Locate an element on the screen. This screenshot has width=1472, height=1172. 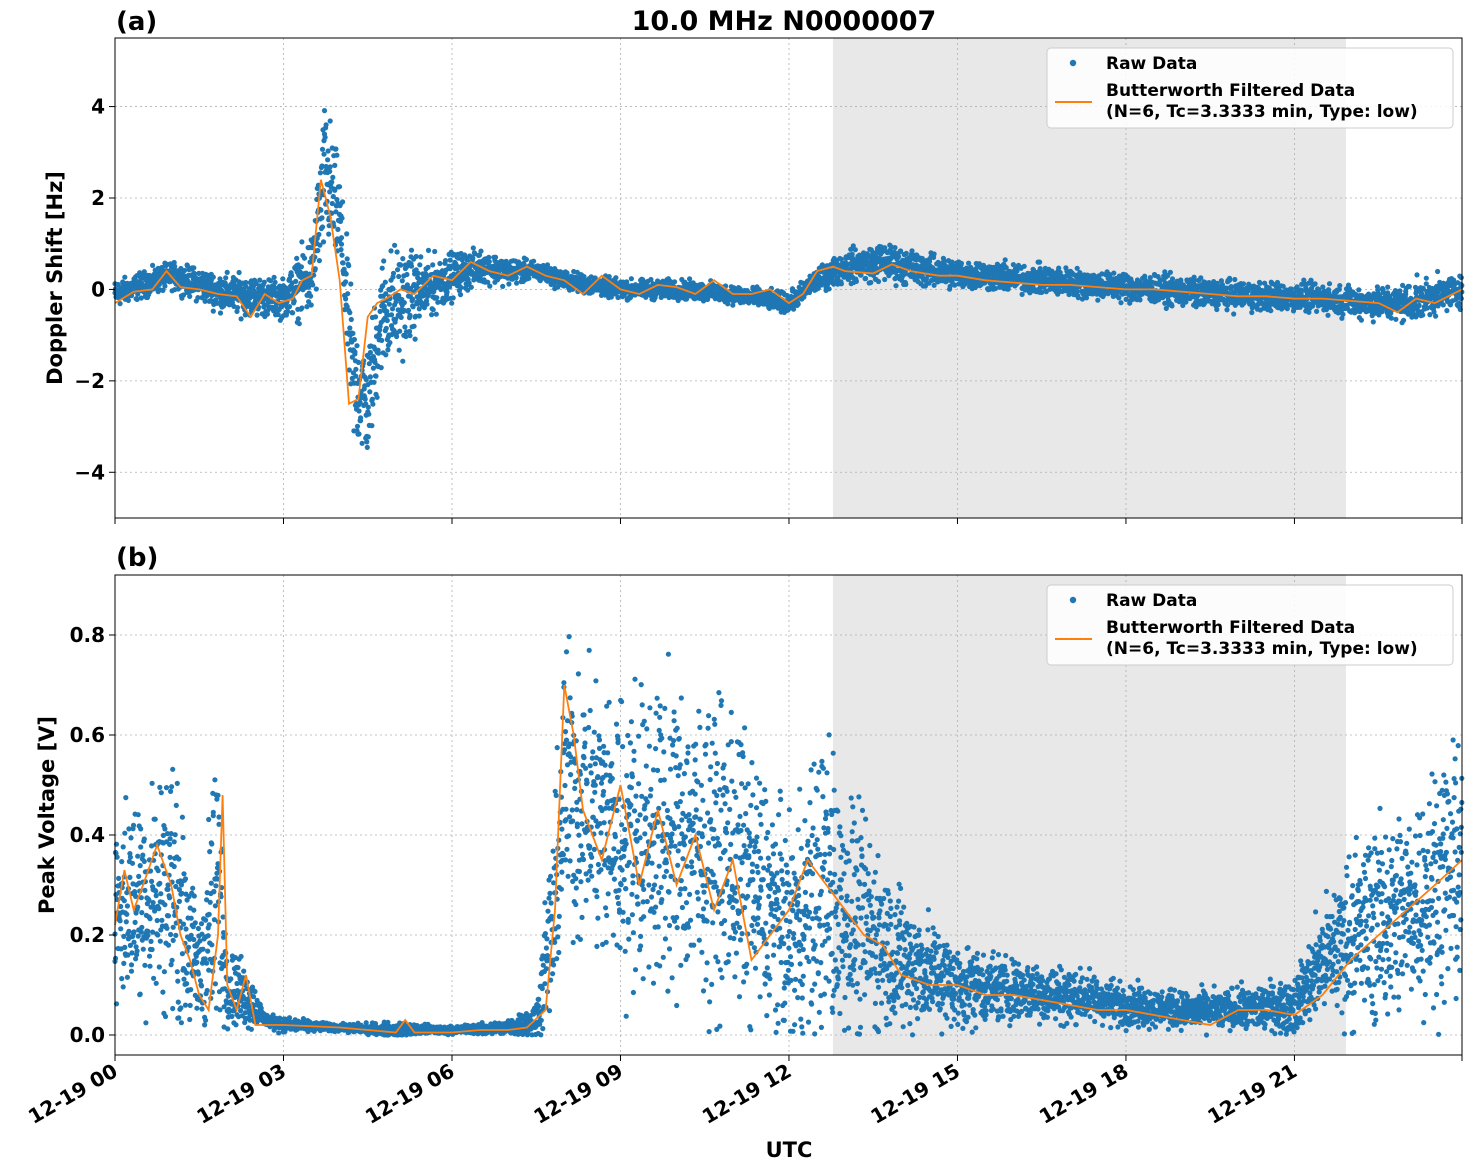
panel-a-label: (a) is located at coordinates (136, 22).